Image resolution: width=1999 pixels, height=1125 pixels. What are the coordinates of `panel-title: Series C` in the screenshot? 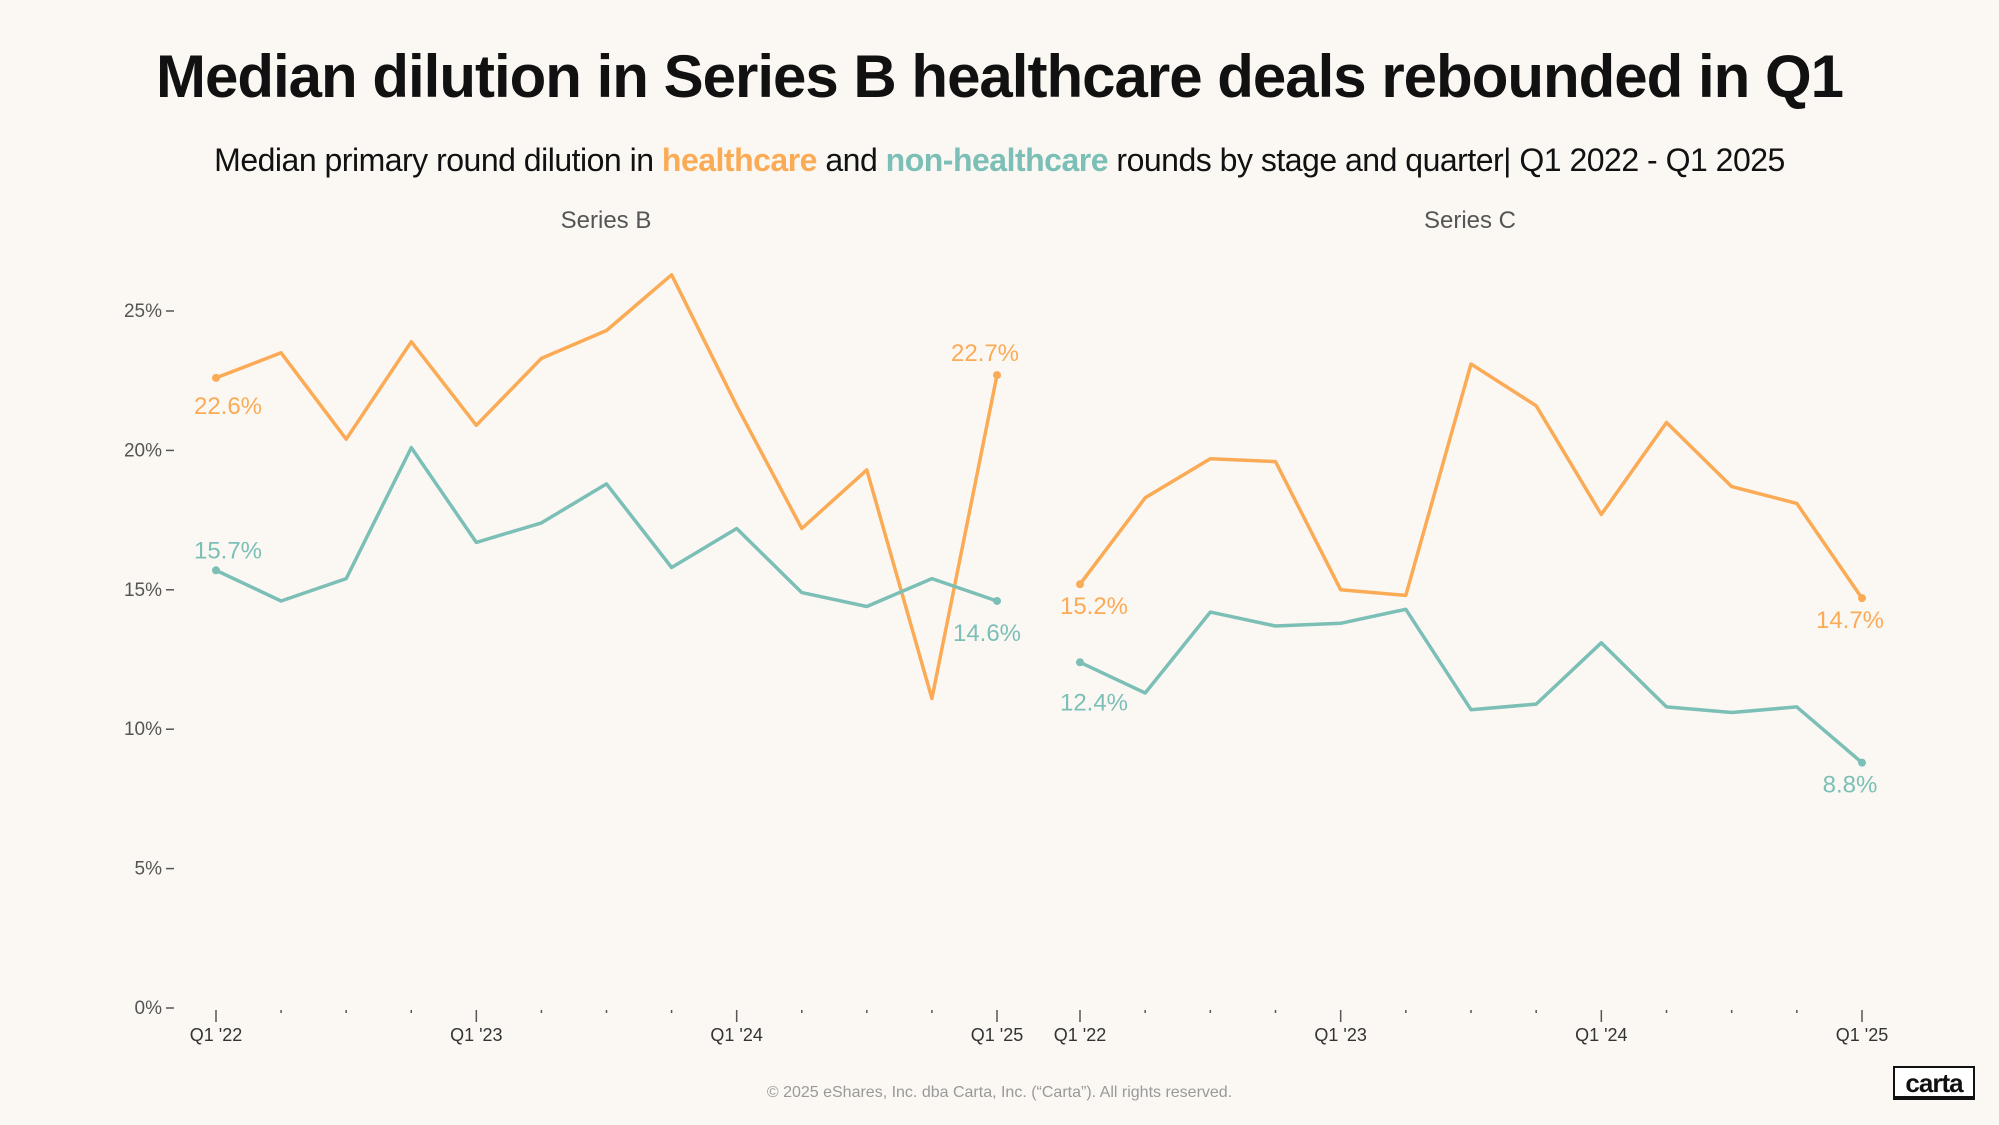 It's located at (1470, 220).